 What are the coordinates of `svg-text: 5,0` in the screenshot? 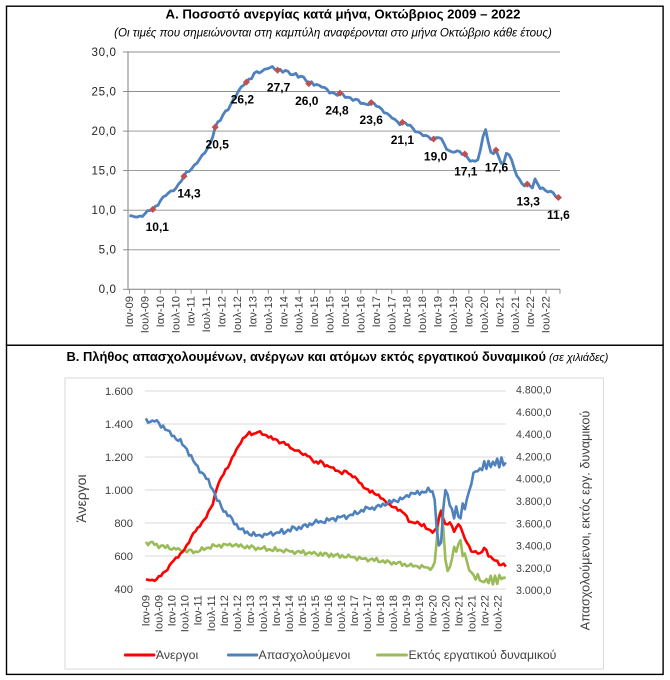 It's located at (108, 250).